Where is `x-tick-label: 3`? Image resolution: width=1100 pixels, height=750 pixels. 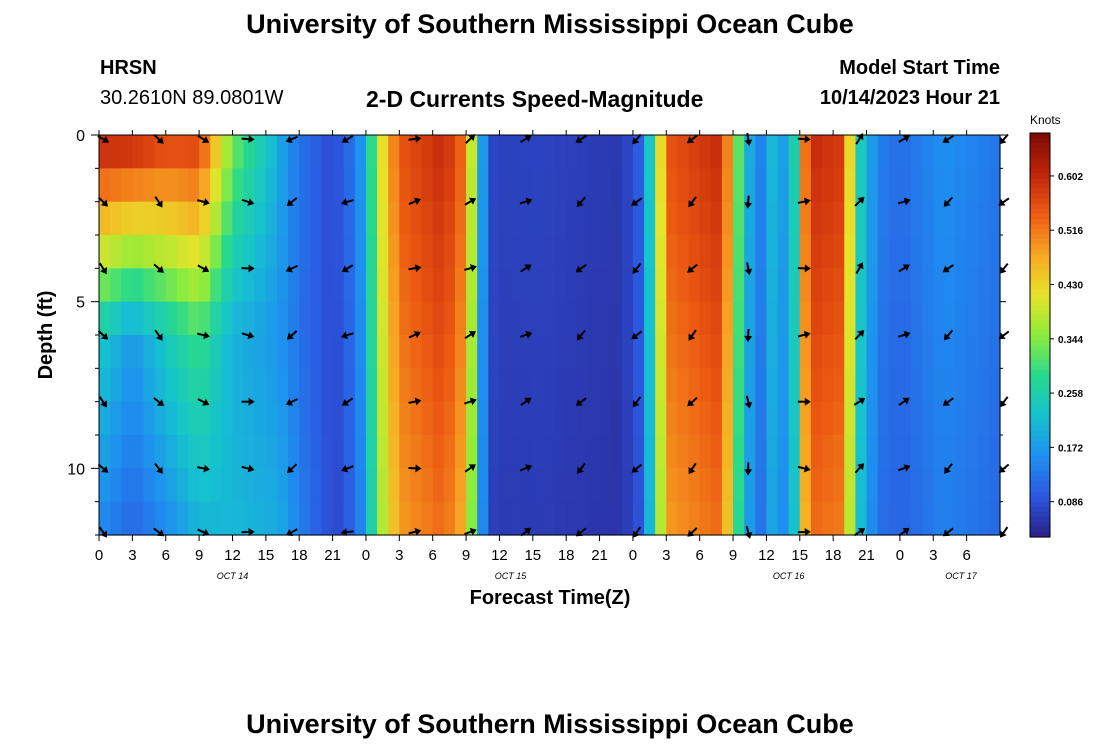 x-tick-label: 3 is located at coordinates (132, 555).